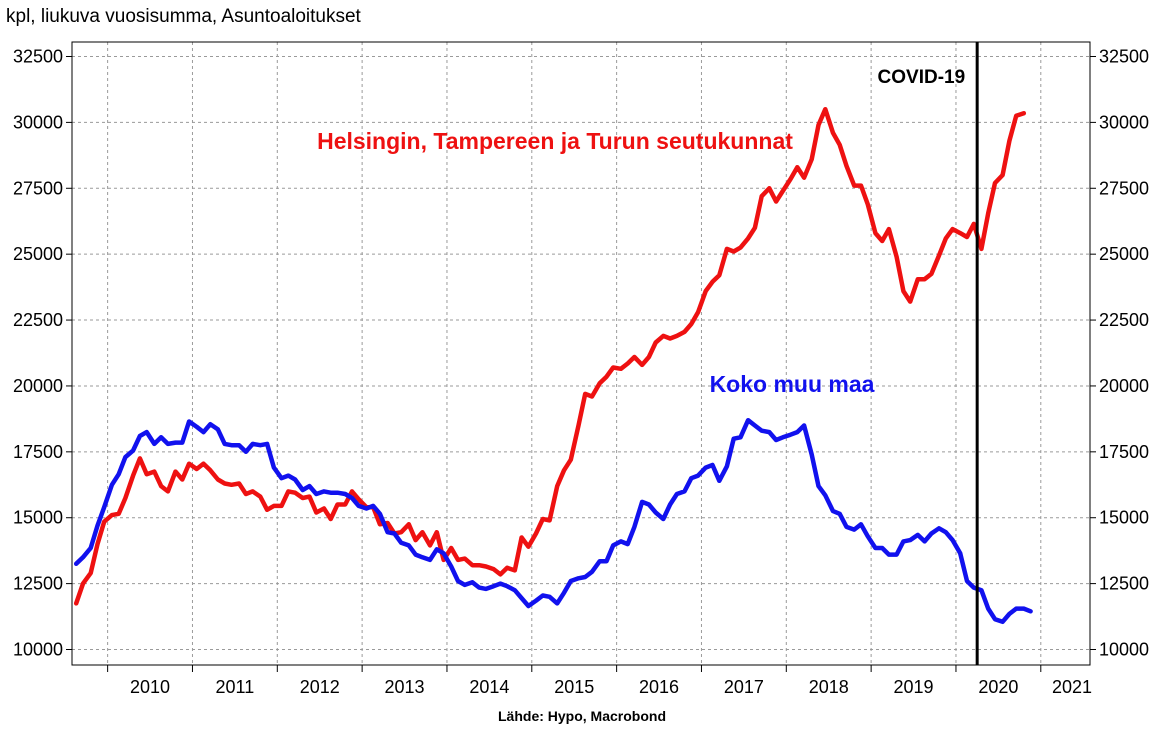  What do you see at coordinates (1124, 650) in the screenshot?
I see `y-tick-label-right: 10000` at bounding box center [1124, 650].